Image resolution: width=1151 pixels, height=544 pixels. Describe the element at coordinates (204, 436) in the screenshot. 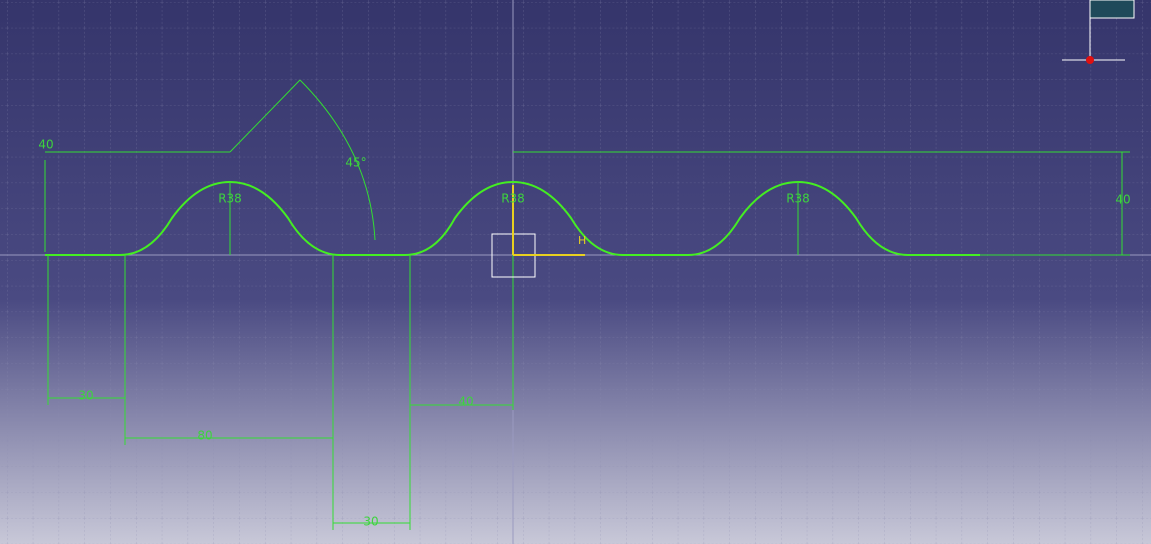

I see `dimension-label: 80` at that location.